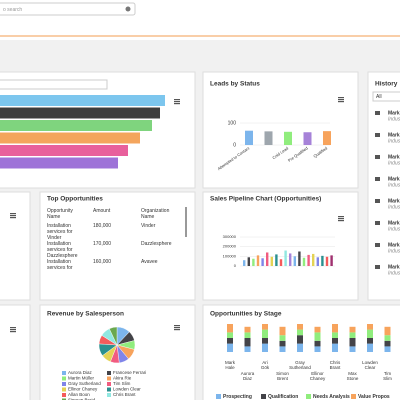 Image resolution: width=400 pixels, height=400 pixels. Describe the element at coordinates (102, 244) in the screenshot. I see `cell-text: 170,000` at that location.